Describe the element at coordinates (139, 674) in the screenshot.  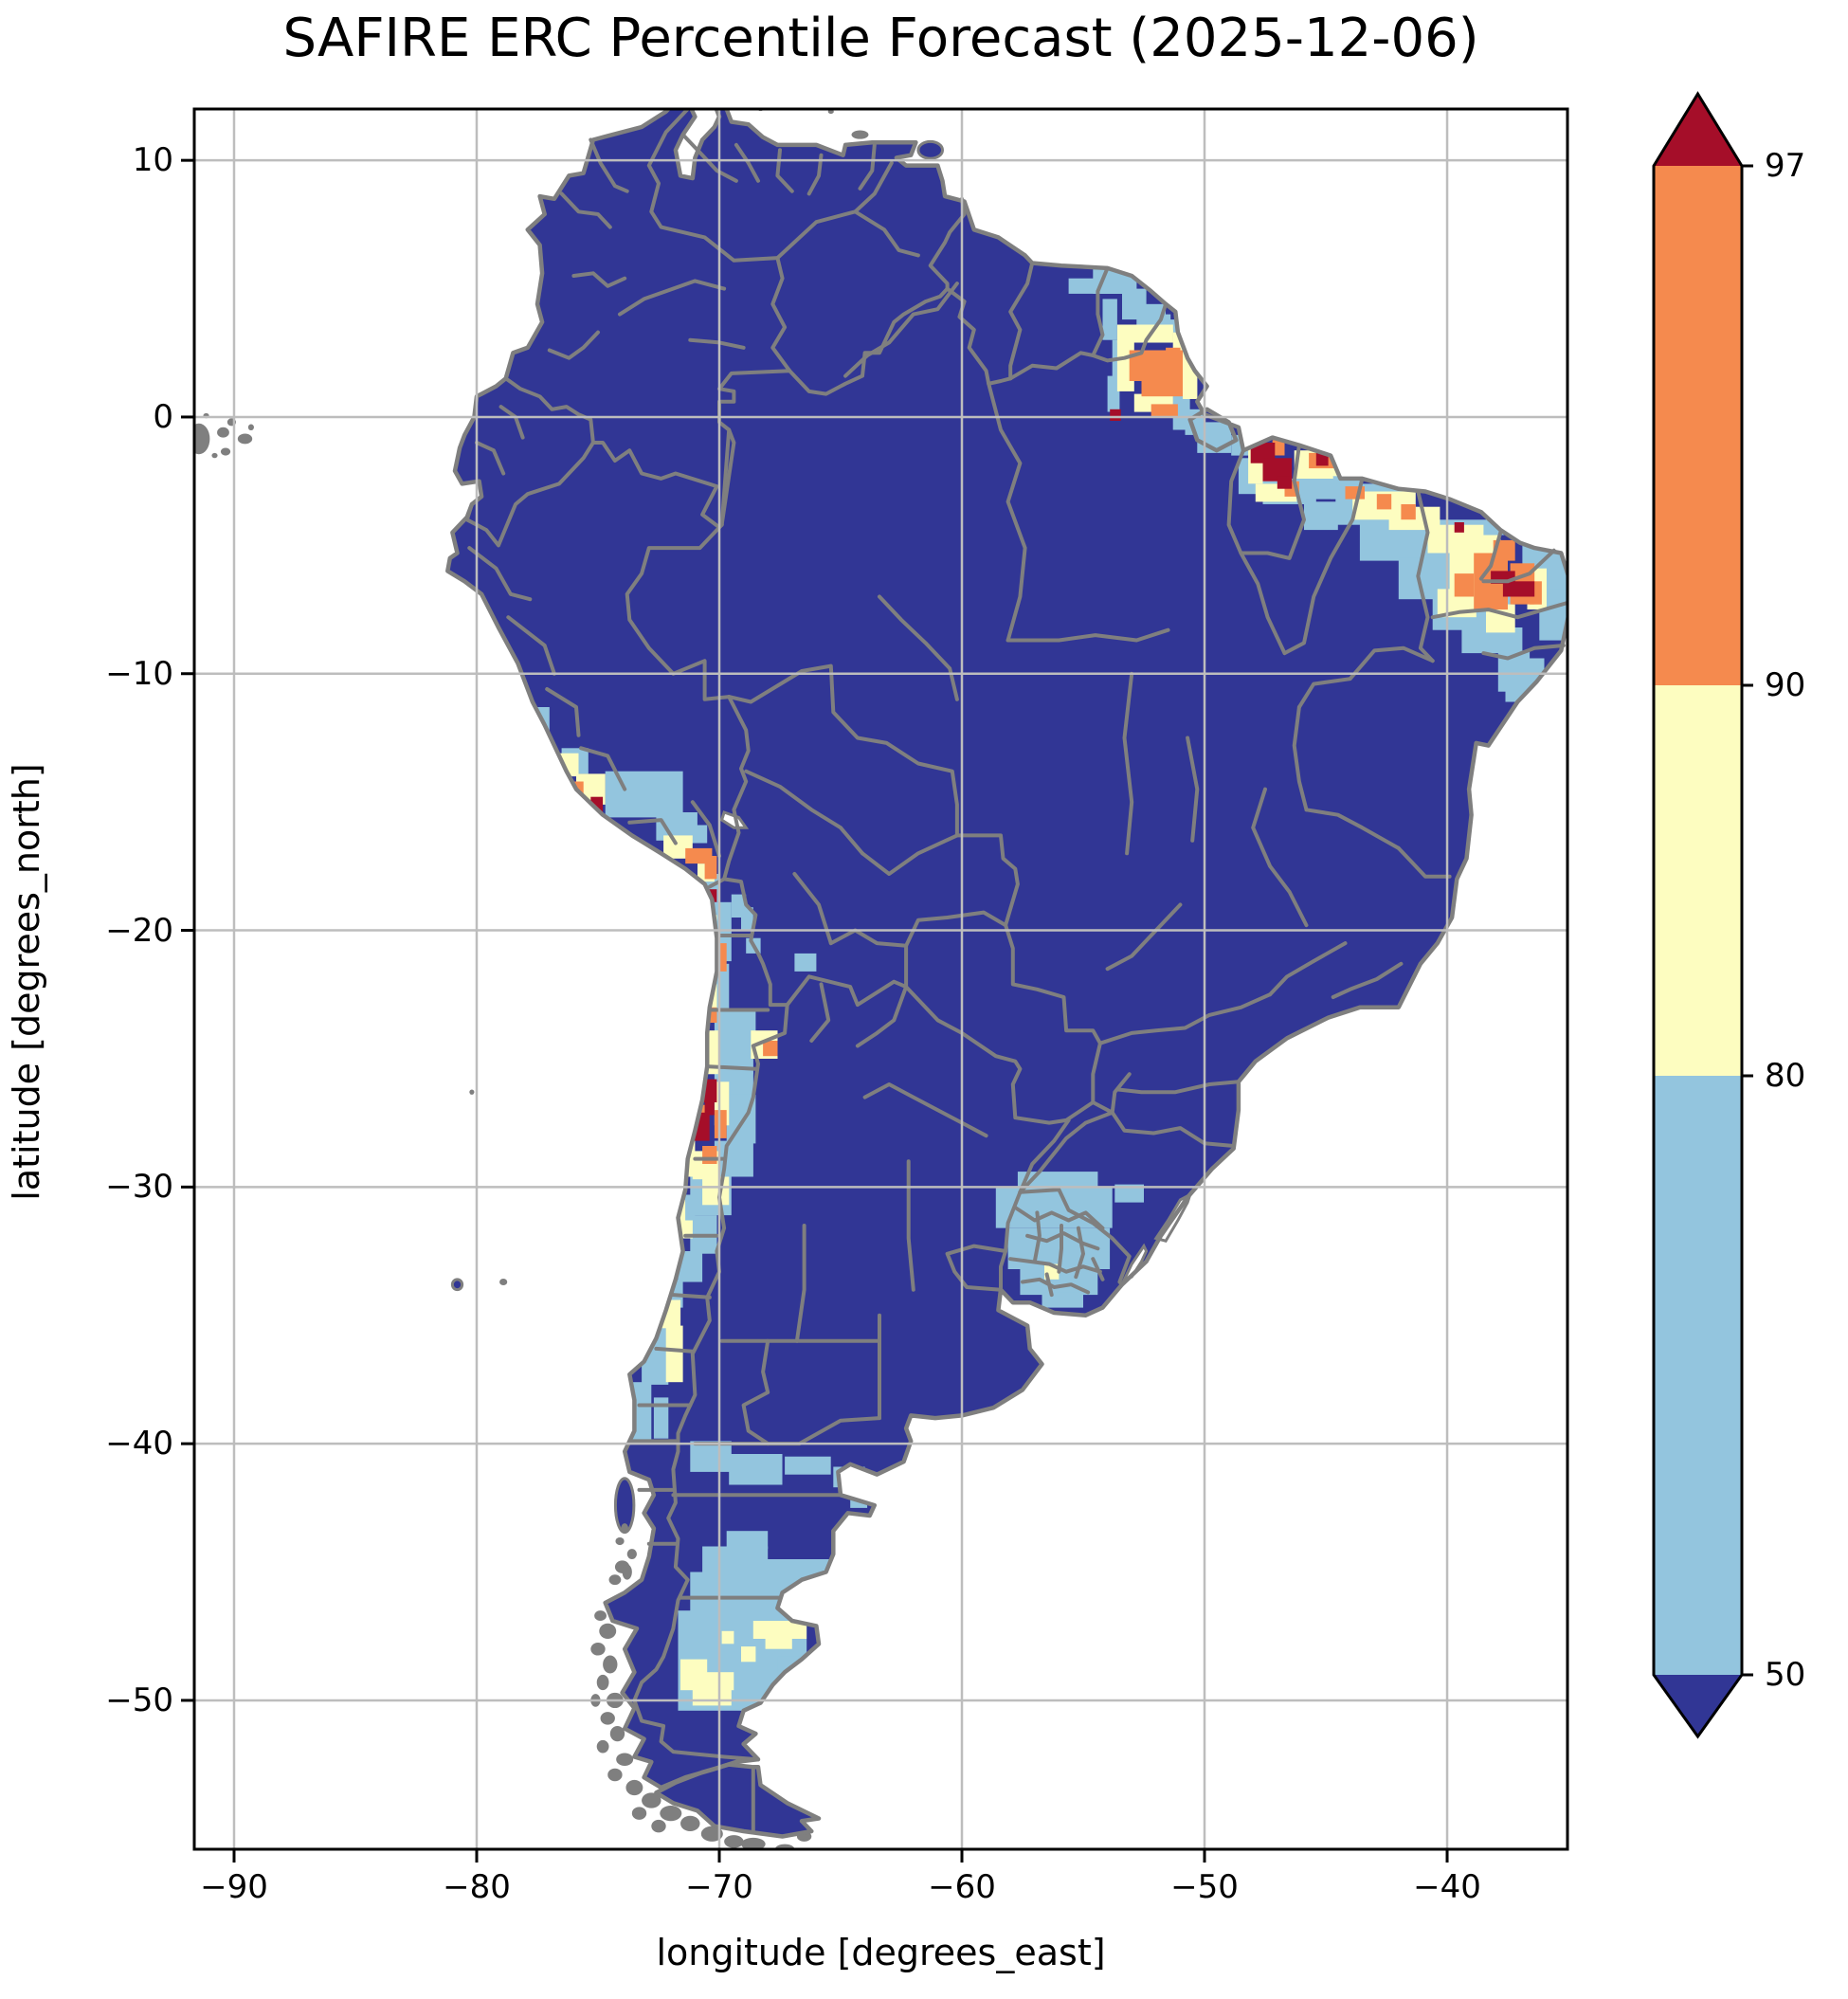
I see `y-tick-label: −10` at that location.